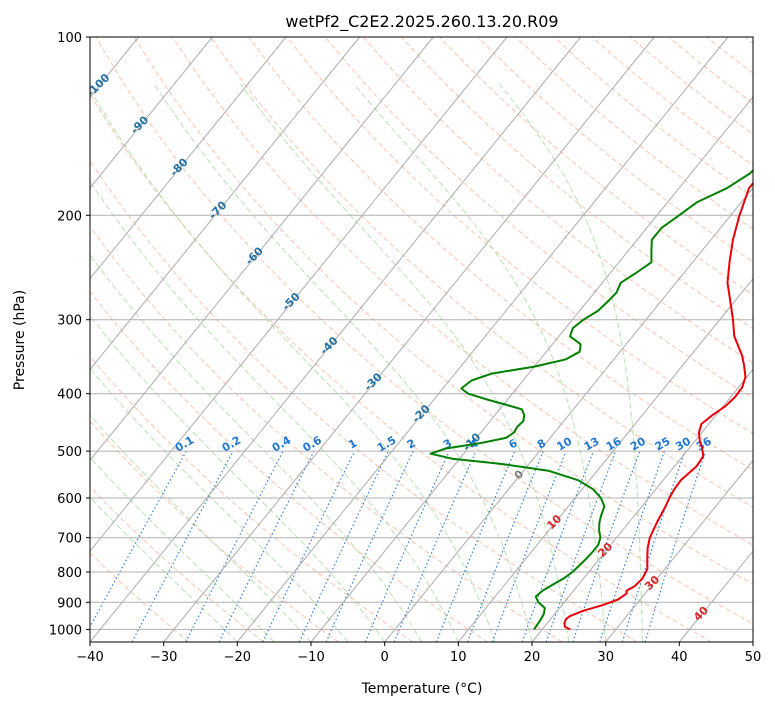  I want to click on y-tick-label: 400, so click(69, 395).